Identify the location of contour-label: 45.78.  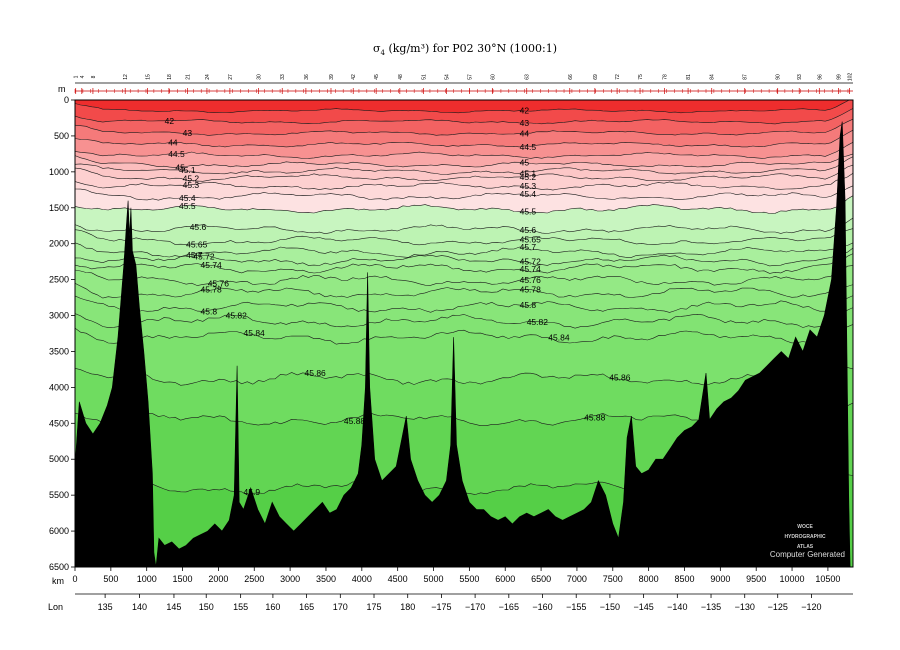
(212, 290).